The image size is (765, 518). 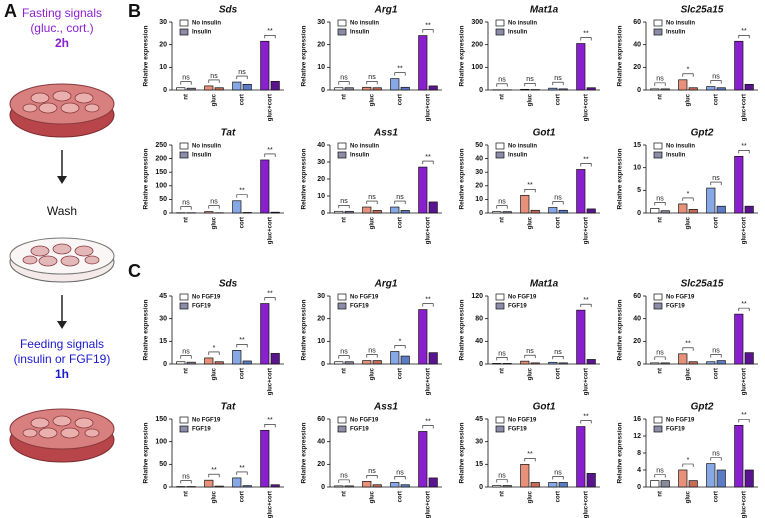 What do you see at coordinates (544, 133) in the screenshot?
I see `chart-title: Got1` at bounding box center [544, 133].